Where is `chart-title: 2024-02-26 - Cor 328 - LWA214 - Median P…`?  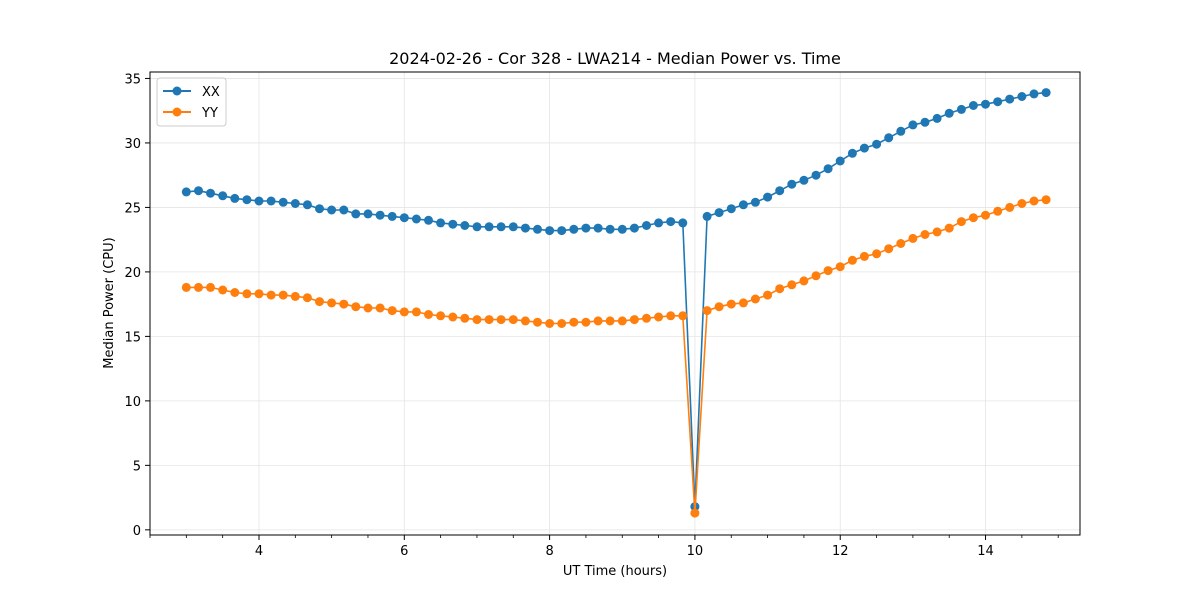 chart-title: 2024-02-26 - Cor 328 - LWA214 - Median P… is located at coordinates (615, 58).